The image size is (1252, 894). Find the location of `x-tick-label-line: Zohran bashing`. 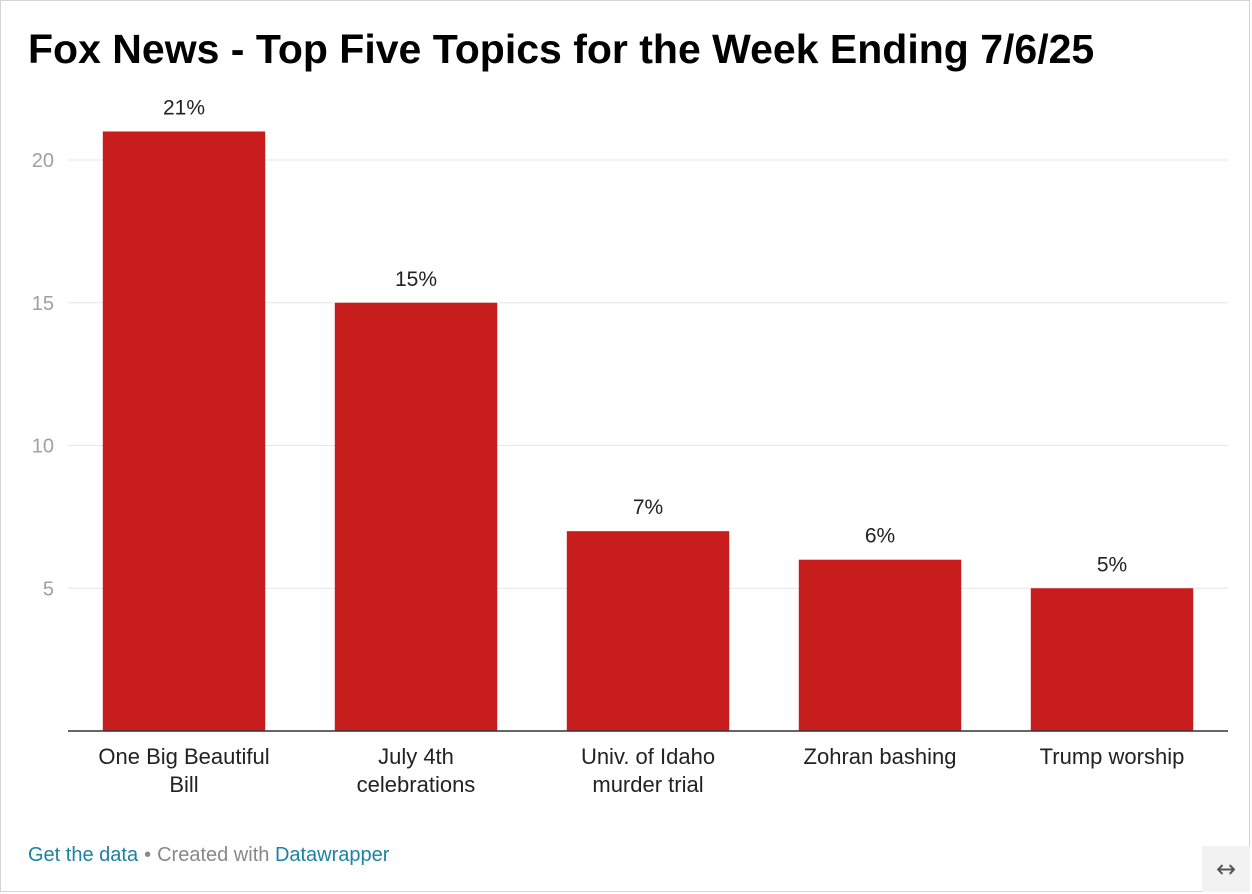

x-tick-label-line: Zohran bashing is located at coordinates (880, 756).